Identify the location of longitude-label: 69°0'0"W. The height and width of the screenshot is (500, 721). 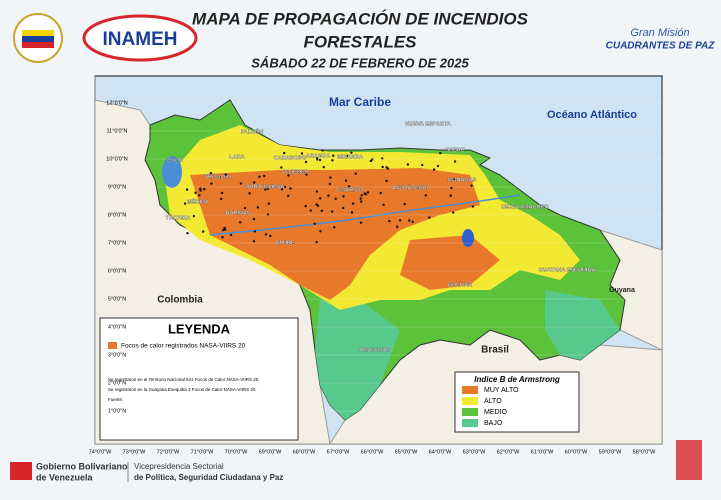
(270, 452).